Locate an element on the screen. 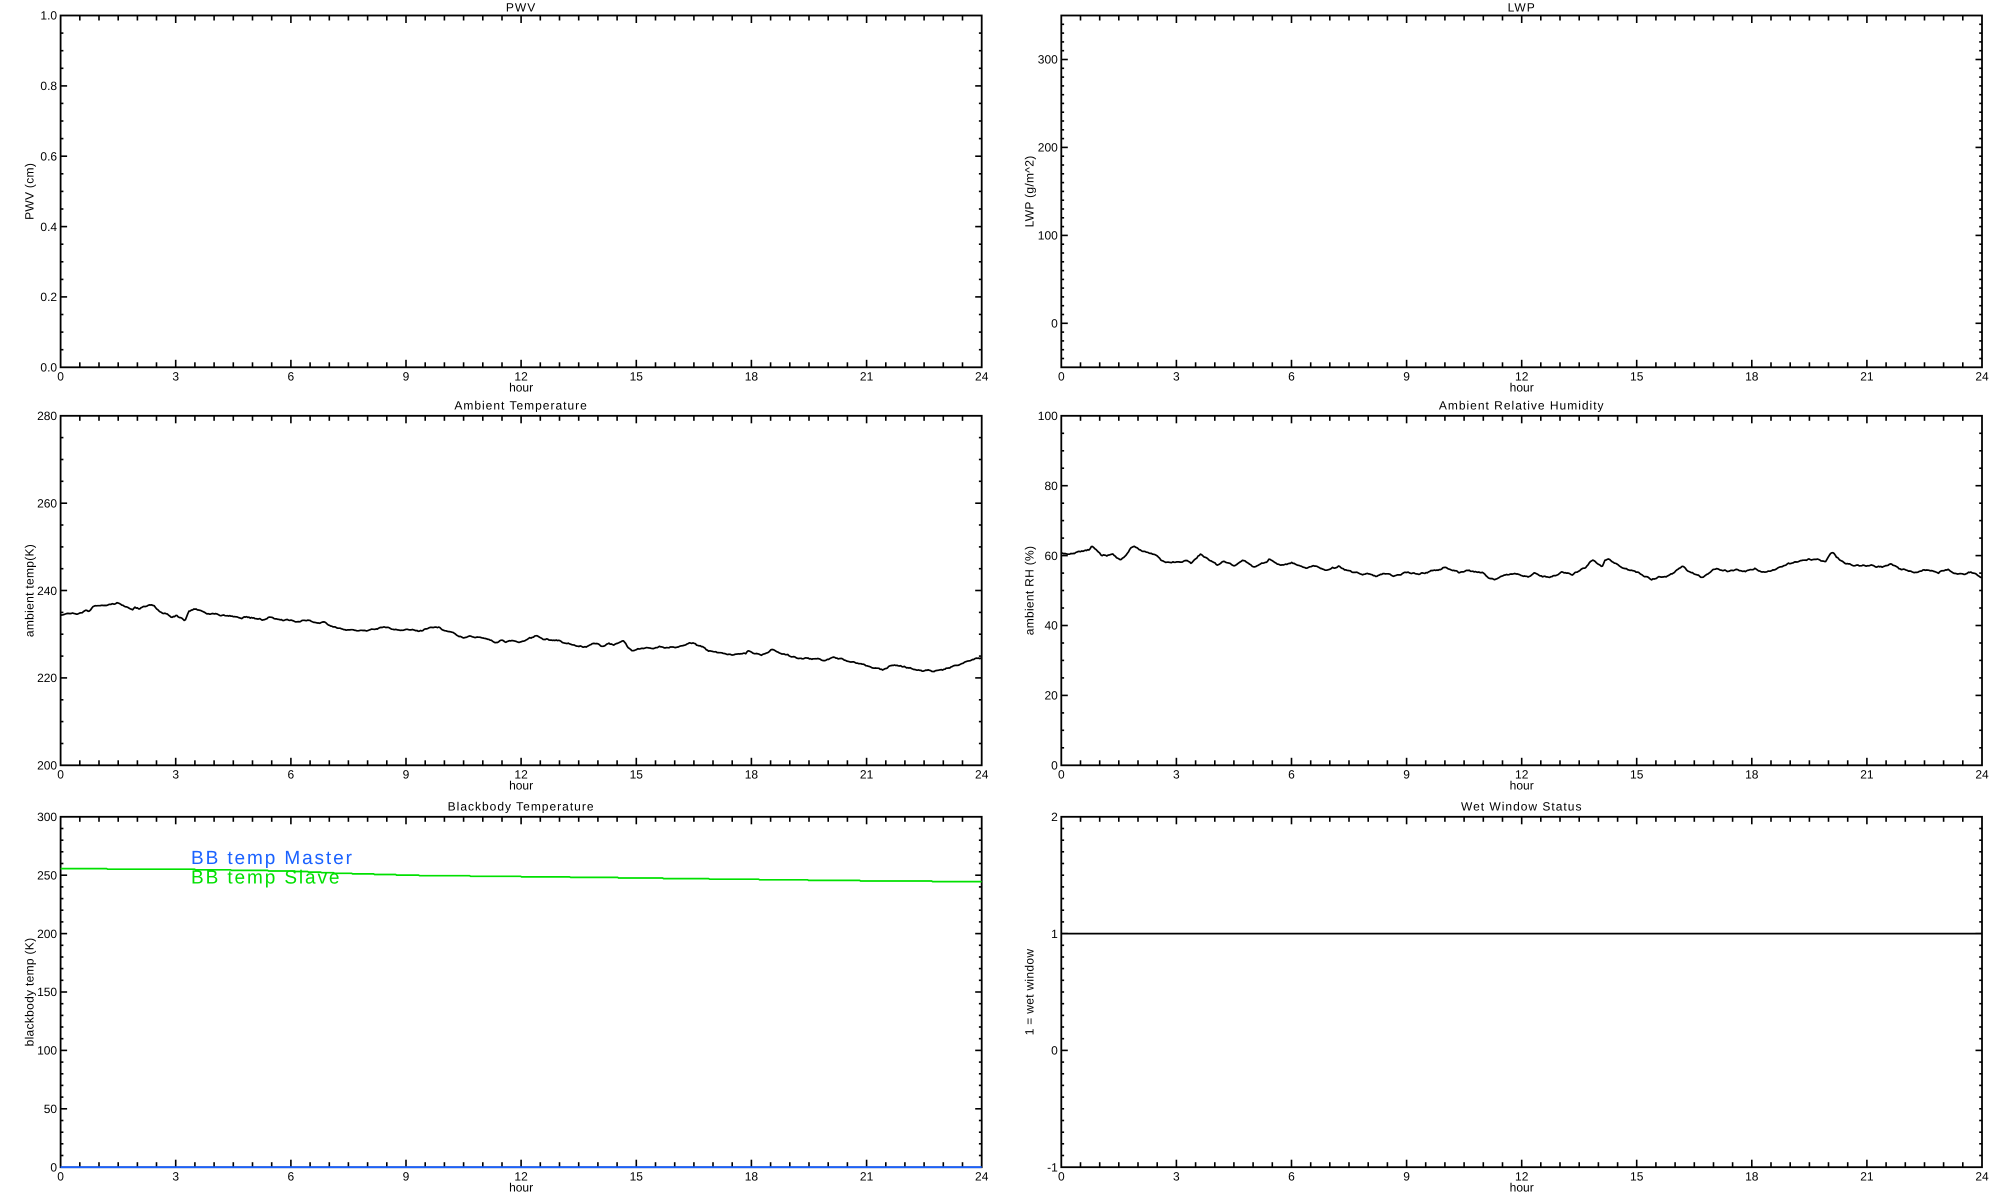 The width and height of the screenshot is (2000, 1200). svg-text: 260 is located at coordinates (47, 503).